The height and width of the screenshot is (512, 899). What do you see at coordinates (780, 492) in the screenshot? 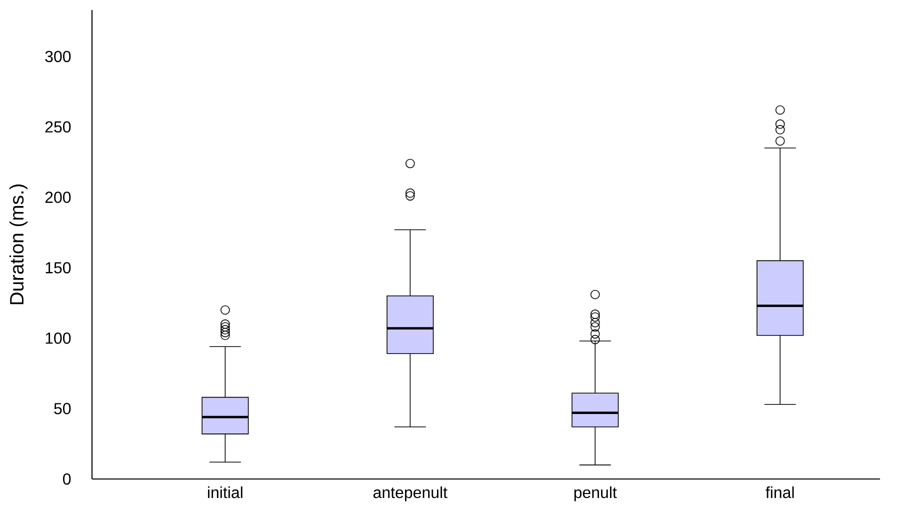
I see `x-tick-label: final` at bounding box center [780, 492].